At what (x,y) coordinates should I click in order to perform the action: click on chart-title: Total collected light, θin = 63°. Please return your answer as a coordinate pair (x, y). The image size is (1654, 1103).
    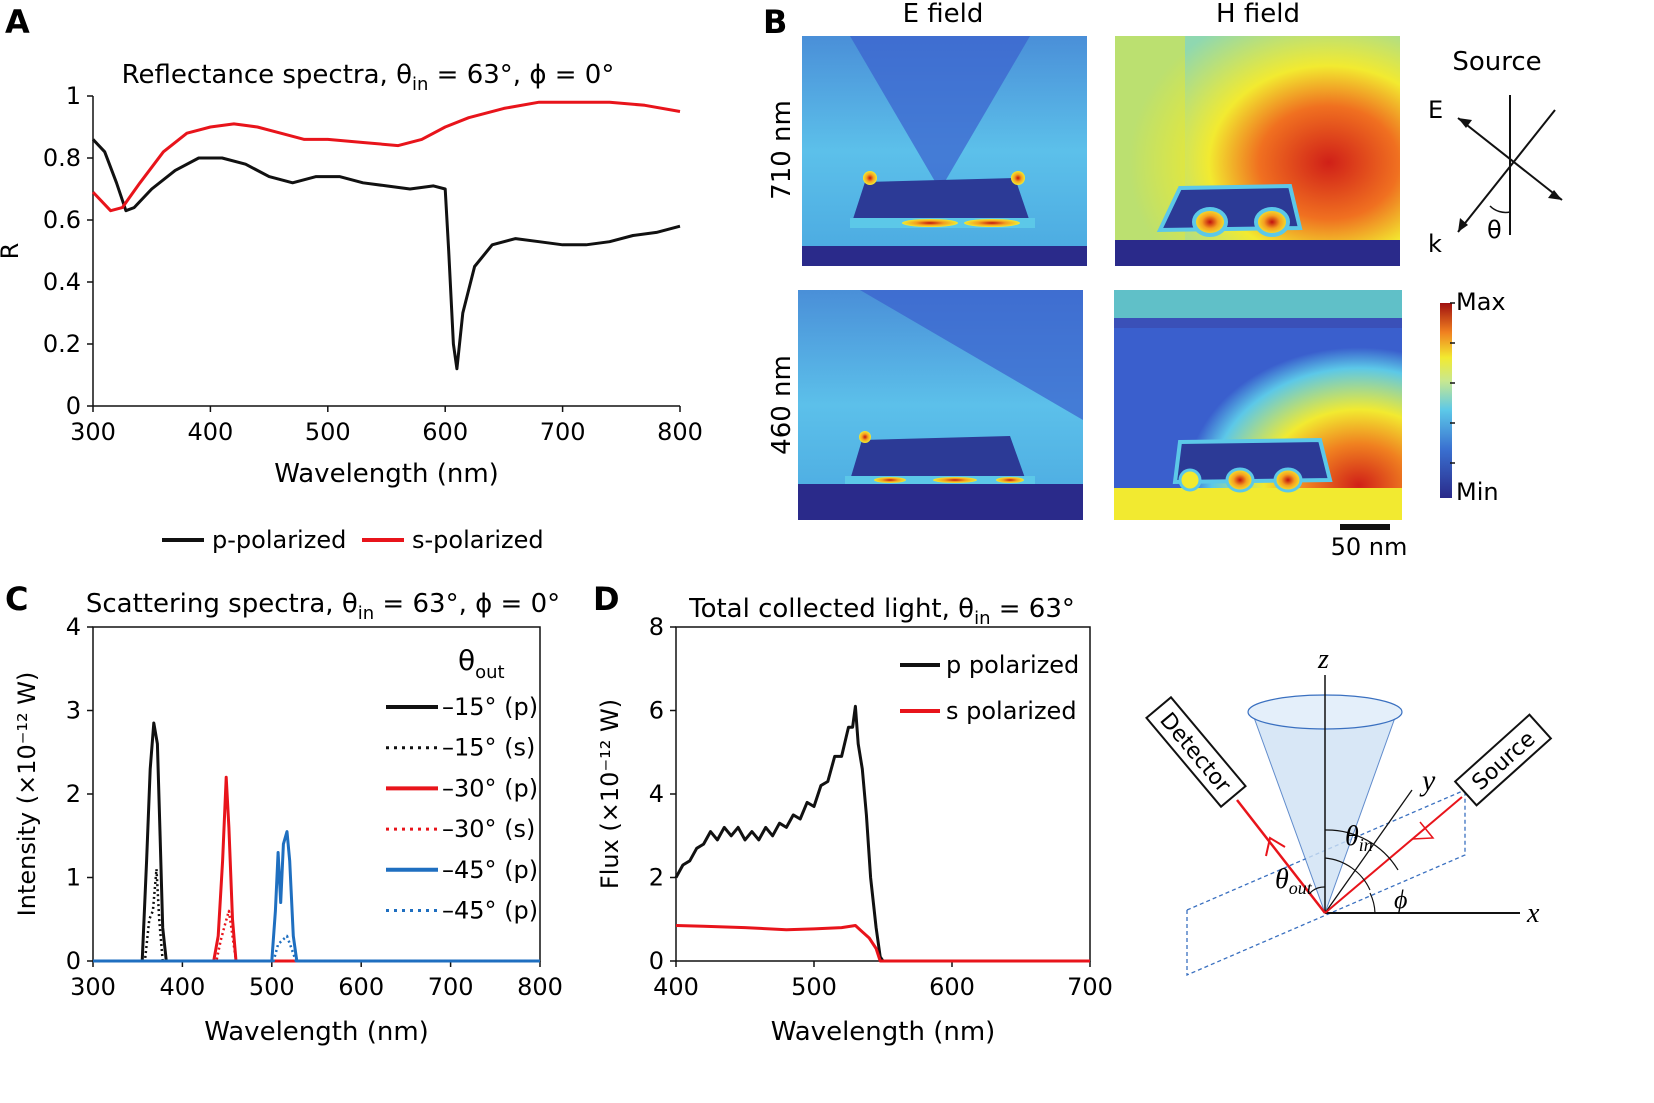
    Looking at the image, I should click on (881, 611).